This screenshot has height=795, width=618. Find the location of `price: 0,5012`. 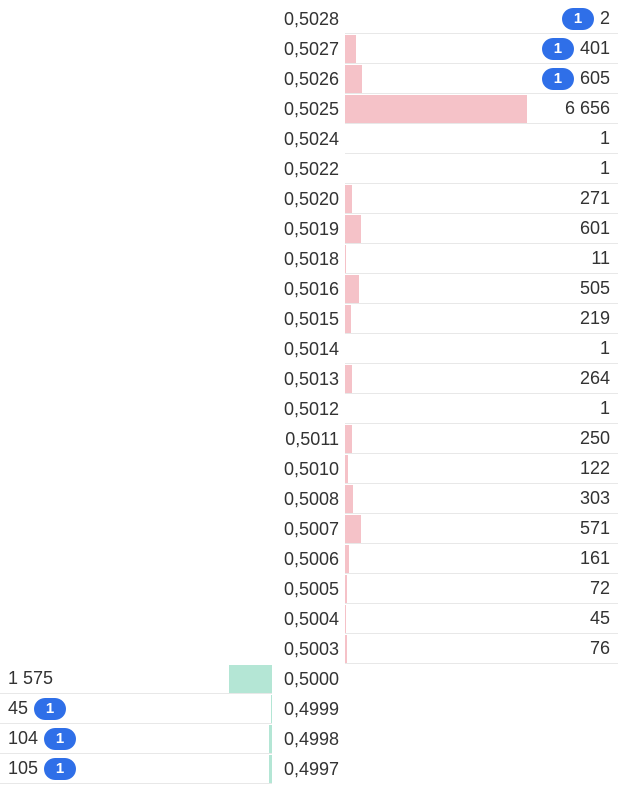

price: 0,5012 is located at coordinates (311, 409).